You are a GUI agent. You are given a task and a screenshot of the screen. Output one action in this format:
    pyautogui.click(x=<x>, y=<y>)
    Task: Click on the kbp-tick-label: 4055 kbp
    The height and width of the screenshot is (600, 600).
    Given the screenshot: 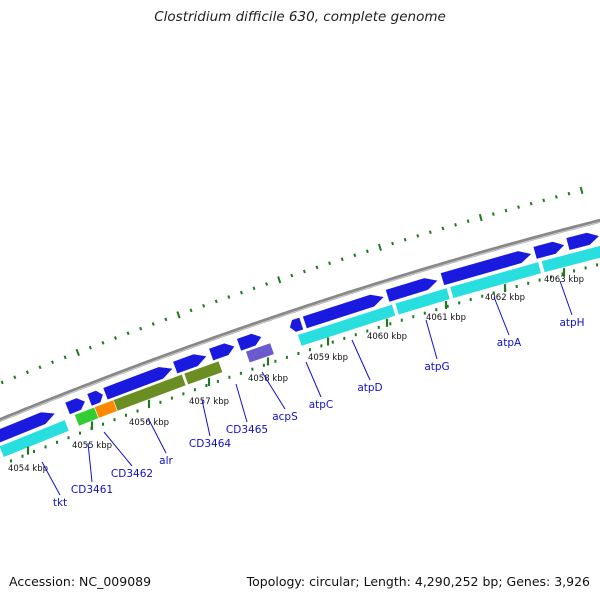 What is the action you would take?
    pyautogui.click(x=92, y=446)
    